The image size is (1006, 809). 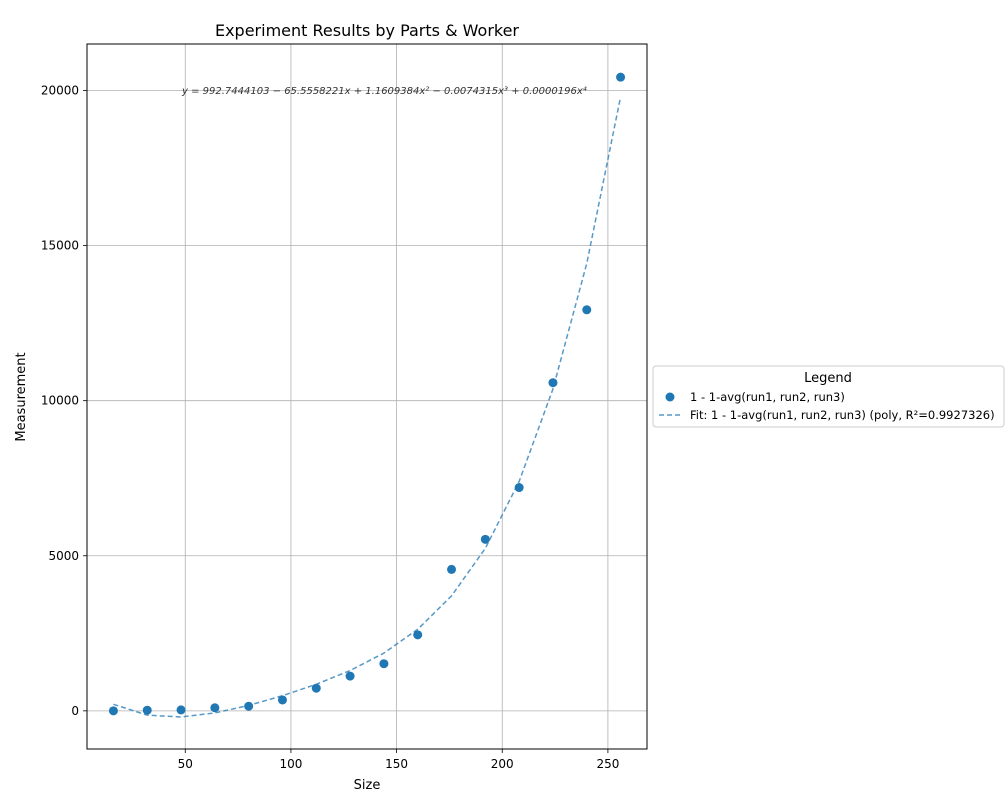 What do you see at coordinates (607, 764) in the screenshot?
I see `x-tick-label: 250` at bounding box center [607, 764].